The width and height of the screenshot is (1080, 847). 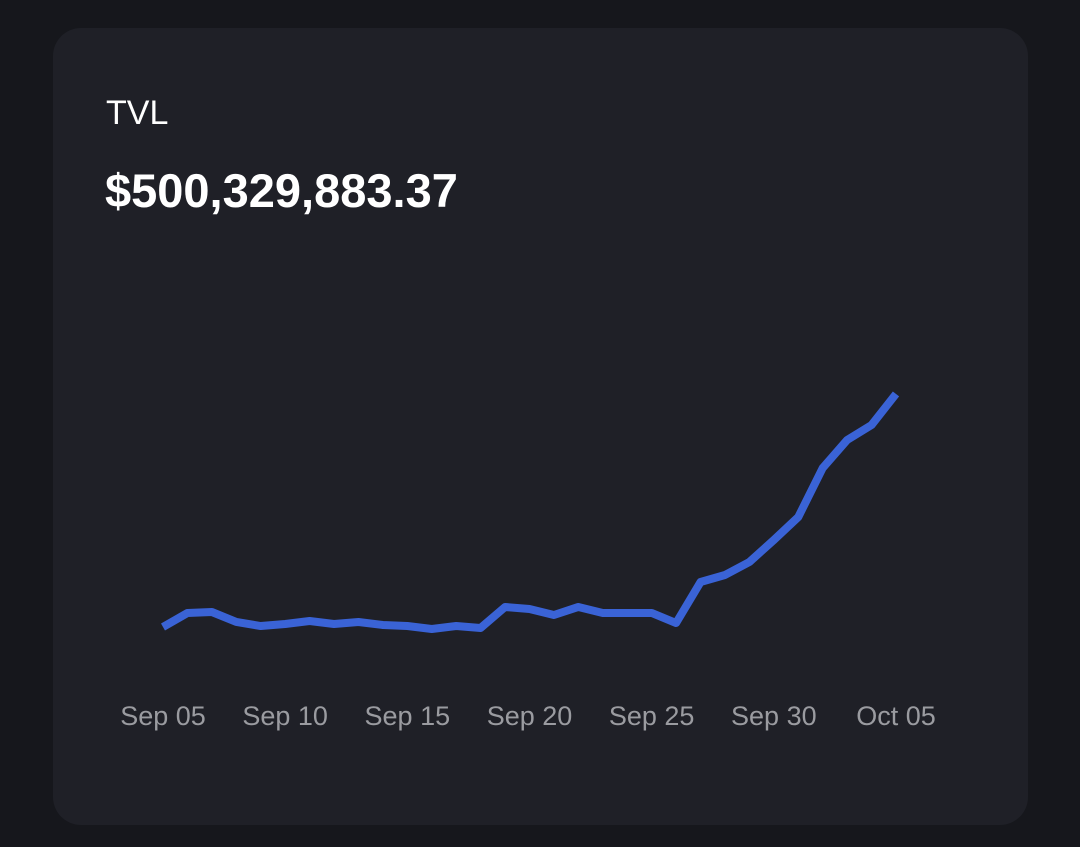 I want to click on x-tick-label: Sep 25, so click(x=652, y=716).